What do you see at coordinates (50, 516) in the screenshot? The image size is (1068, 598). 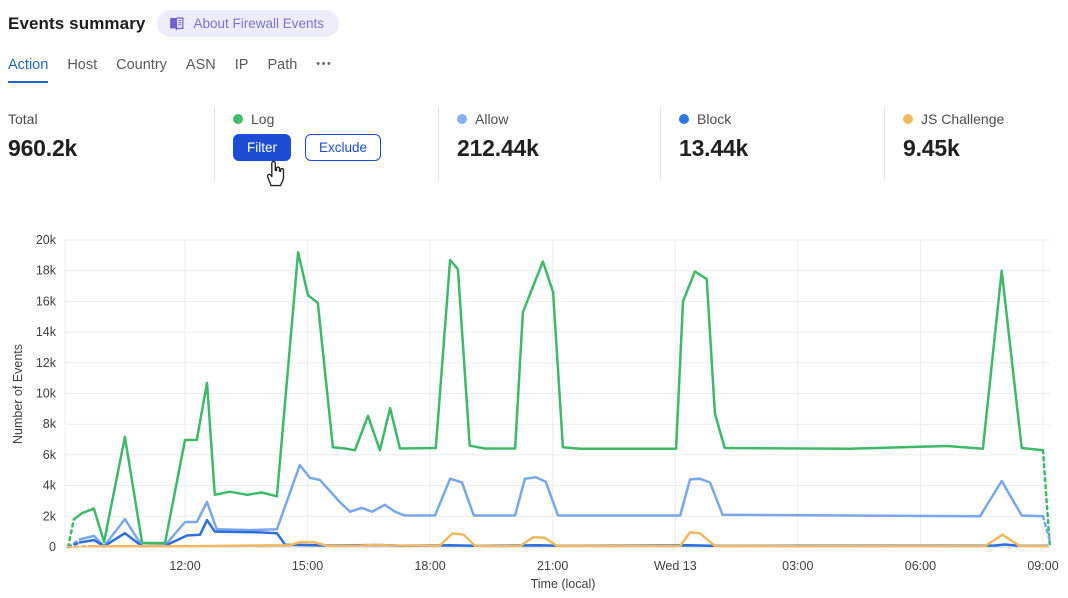 I see `svg-text: 2k` at bounding box center [50, 516].